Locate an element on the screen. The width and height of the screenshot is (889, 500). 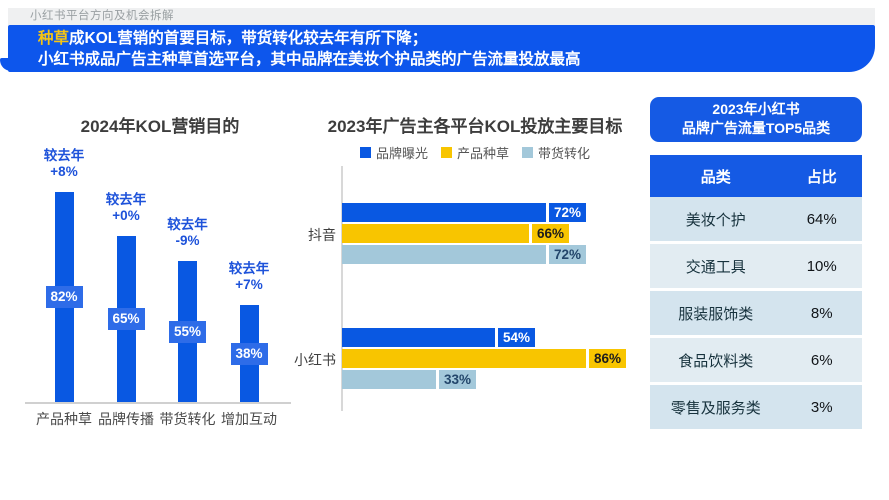
top5-panel-title-line2: 品牌广告流量TOP5品类 is located at coordinates (756, 128).